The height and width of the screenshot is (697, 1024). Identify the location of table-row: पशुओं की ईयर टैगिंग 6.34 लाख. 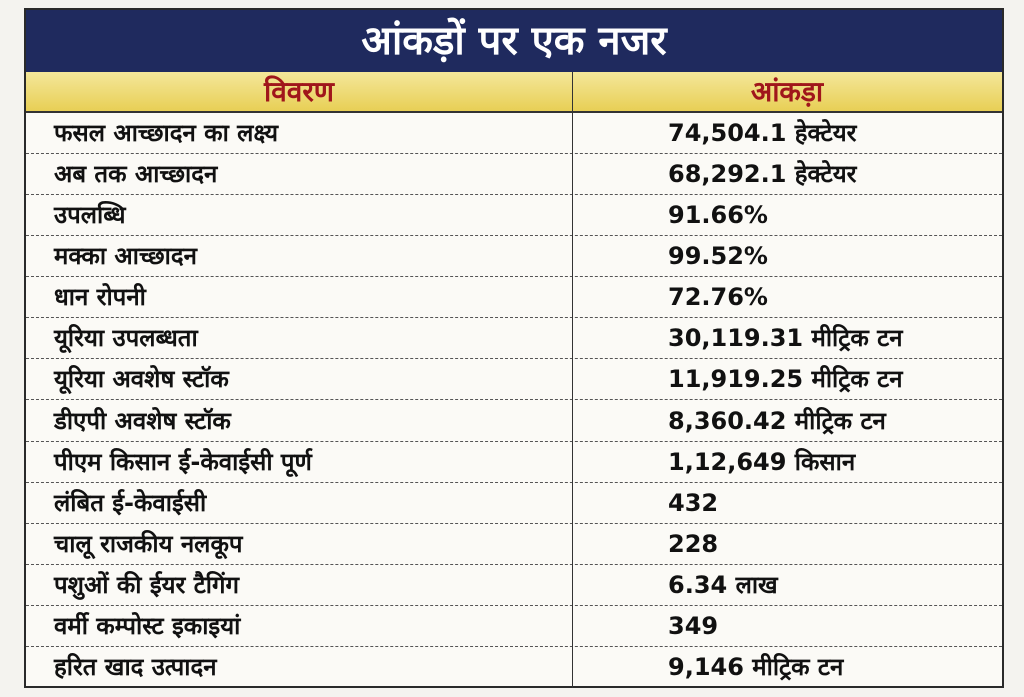
(514, 585).